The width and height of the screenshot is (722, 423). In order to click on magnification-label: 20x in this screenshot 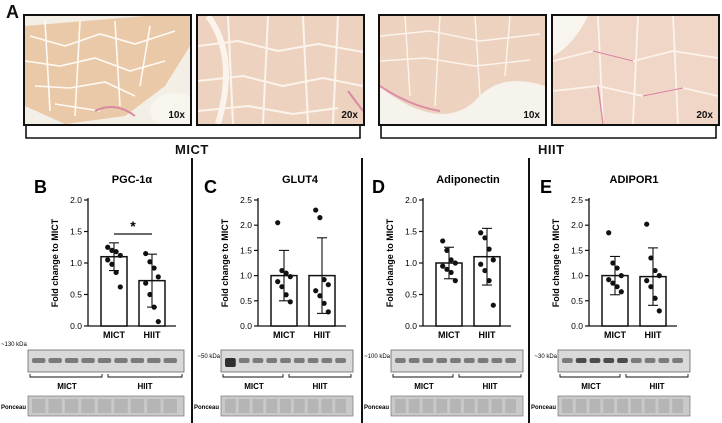, I will do `click(349, 115)`.